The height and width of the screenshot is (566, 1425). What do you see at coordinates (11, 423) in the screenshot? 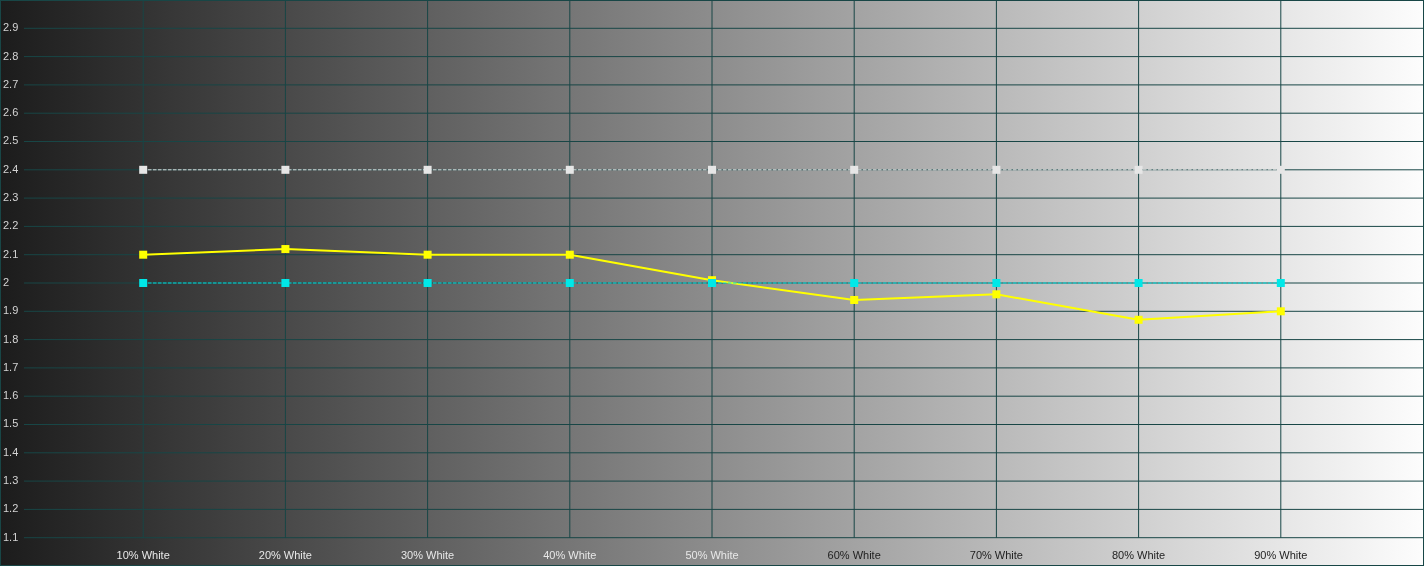
I see `y-tick-label: 1.5` at bounding box center [11, 423].